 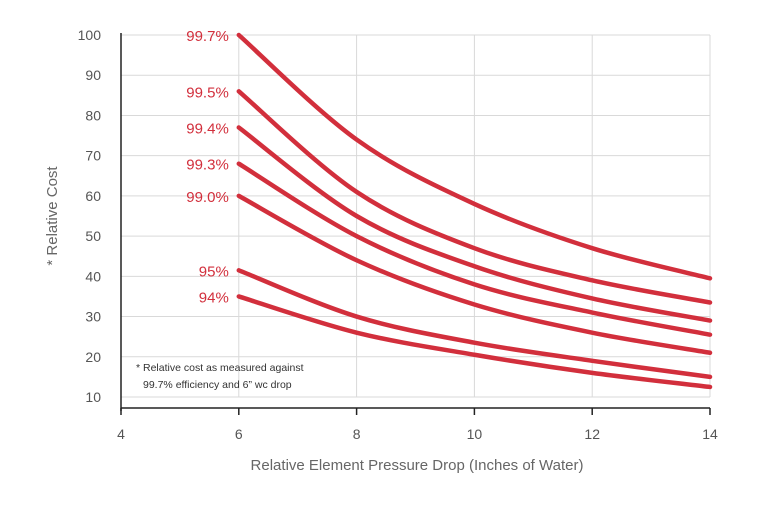 I want to click on x-tick-label: 12, so click(x=592, y=434).